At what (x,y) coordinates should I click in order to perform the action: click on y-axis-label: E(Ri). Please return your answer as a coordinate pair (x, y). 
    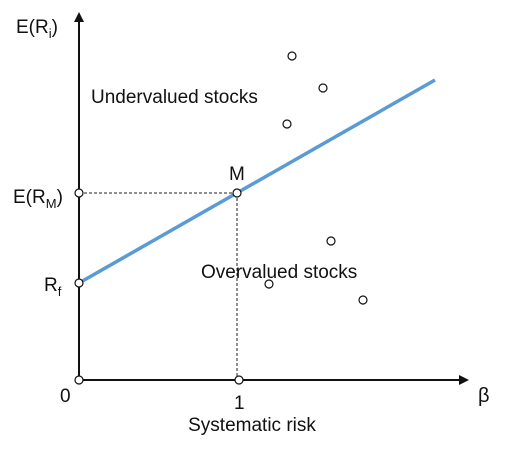
    Looking at the image, I should click on (37, 29).